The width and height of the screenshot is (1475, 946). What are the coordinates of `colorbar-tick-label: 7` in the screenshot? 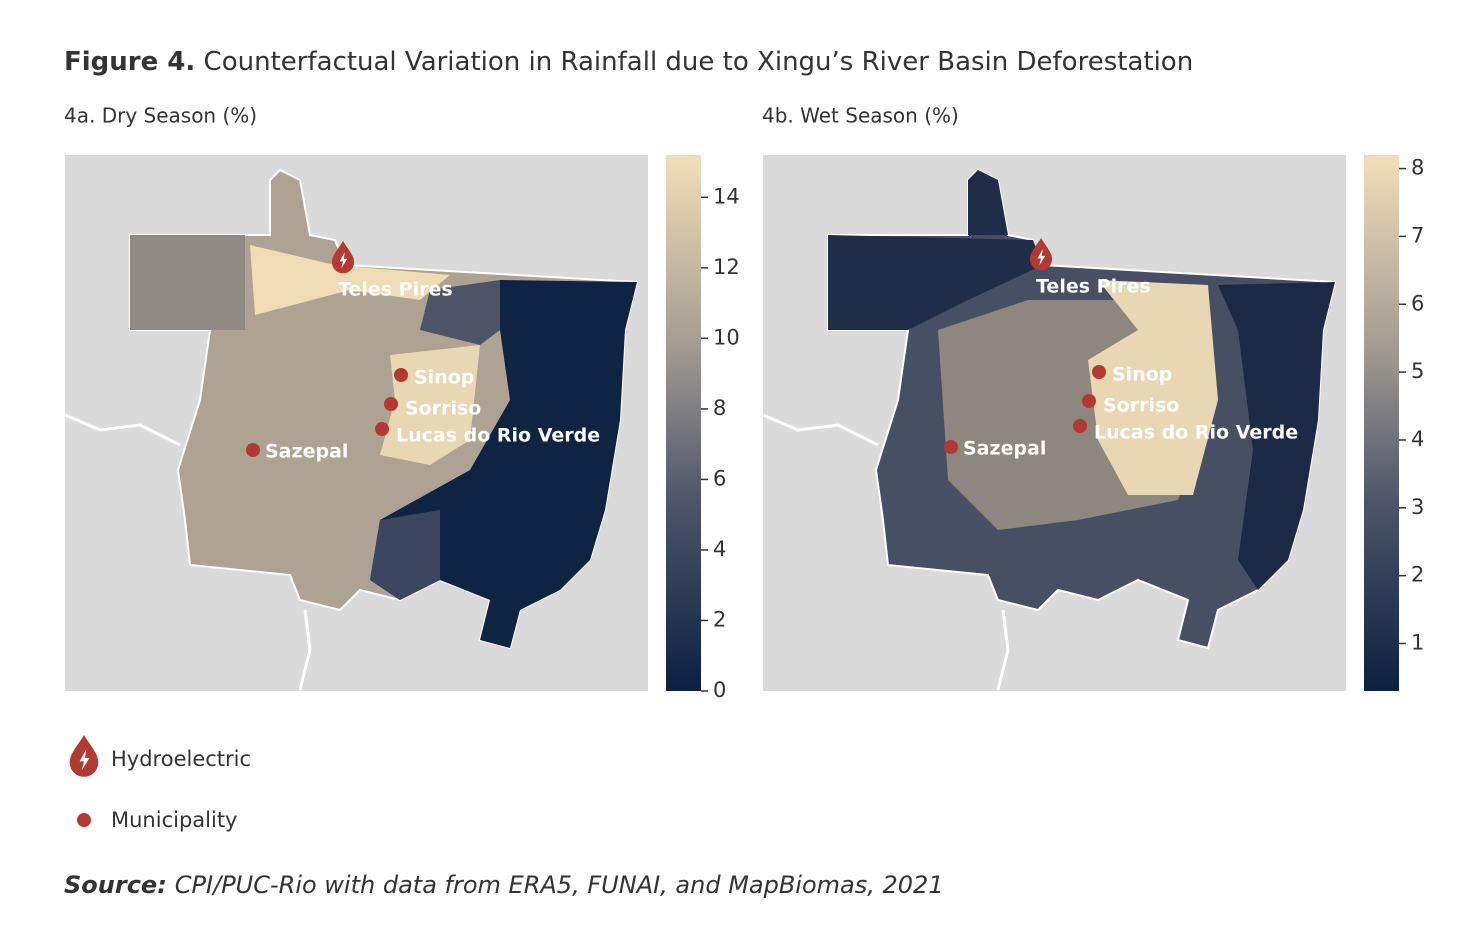 It's located at (1417, 235).